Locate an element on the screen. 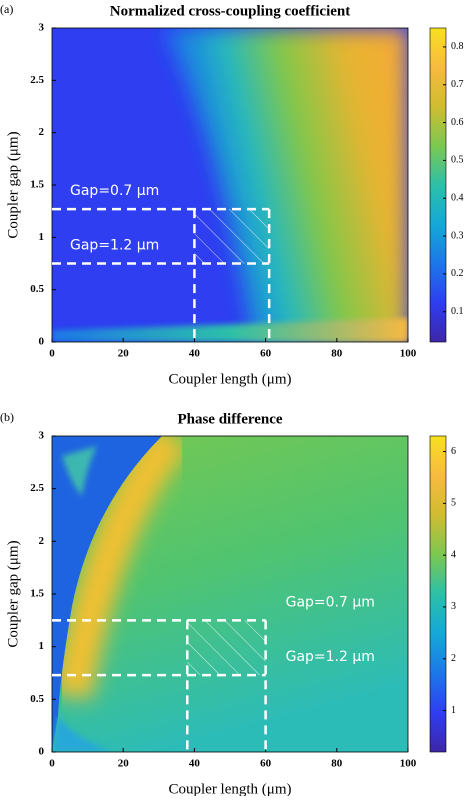  colorbar-tick-label: 0.4 is located at coordinates (457, 198).